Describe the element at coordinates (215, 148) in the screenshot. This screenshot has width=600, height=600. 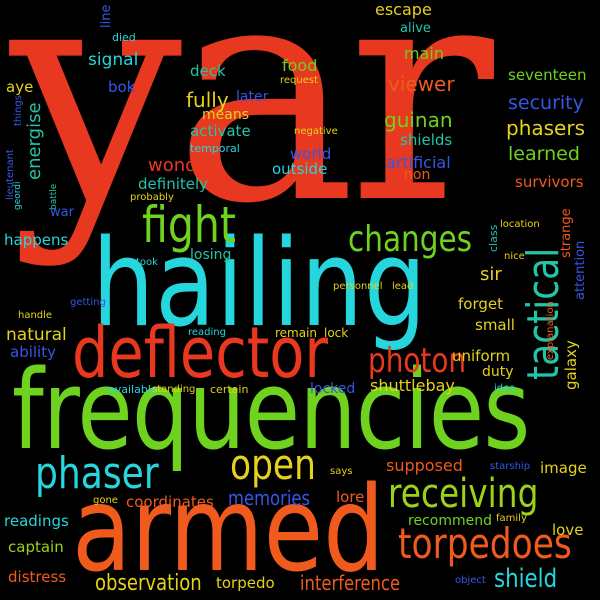
I see `word-temporal: temporal` at that location.